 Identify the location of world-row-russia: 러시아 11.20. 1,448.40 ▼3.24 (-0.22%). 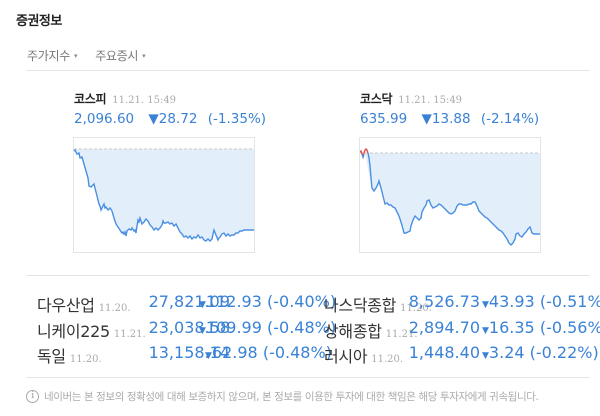
(461, 354).